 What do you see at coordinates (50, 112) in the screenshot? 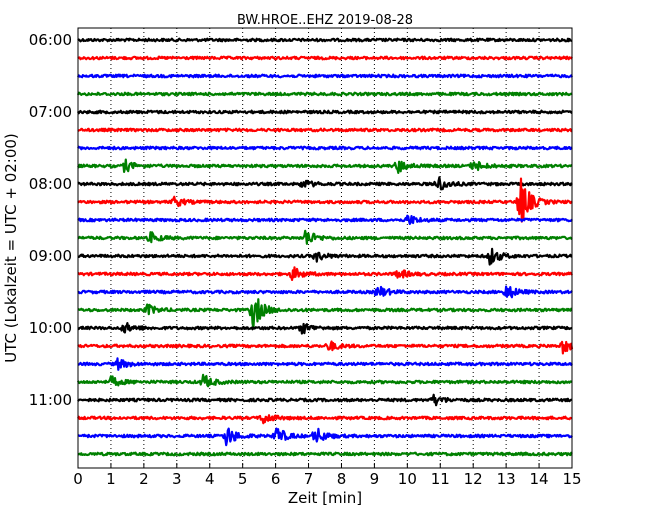
I see `y-tick-label: 07:00` at bounding box center [50, 112].